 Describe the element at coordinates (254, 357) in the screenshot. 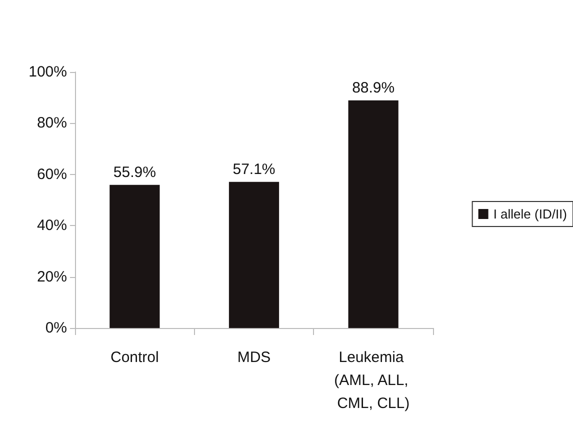

I see `x-tick-label: MDS` at that location.